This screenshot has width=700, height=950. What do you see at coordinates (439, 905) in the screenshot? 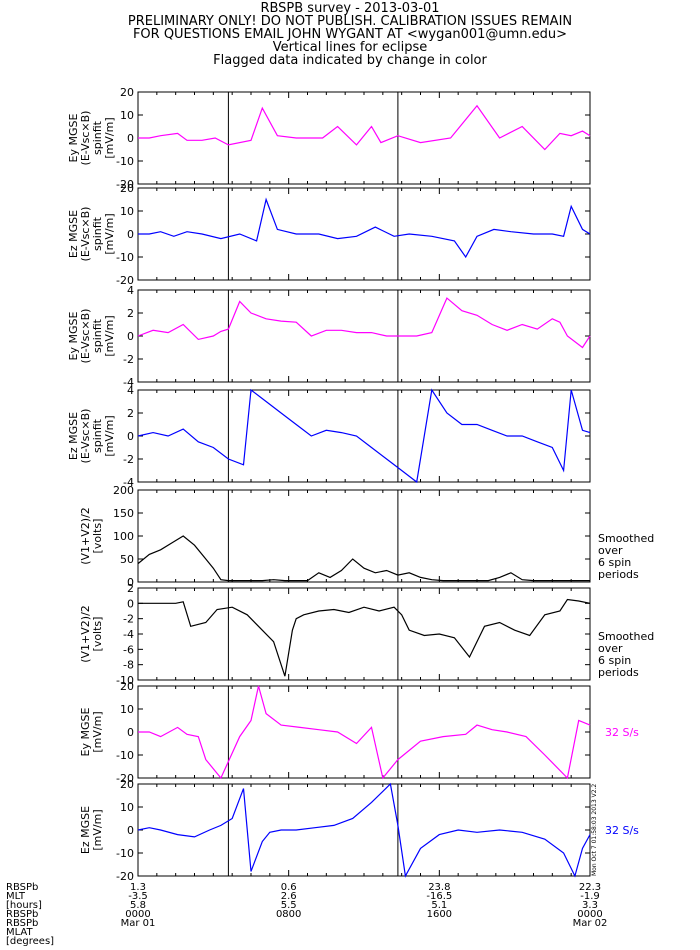
I see `x-tick-label: 5.1` at bounding box center [439, 905].